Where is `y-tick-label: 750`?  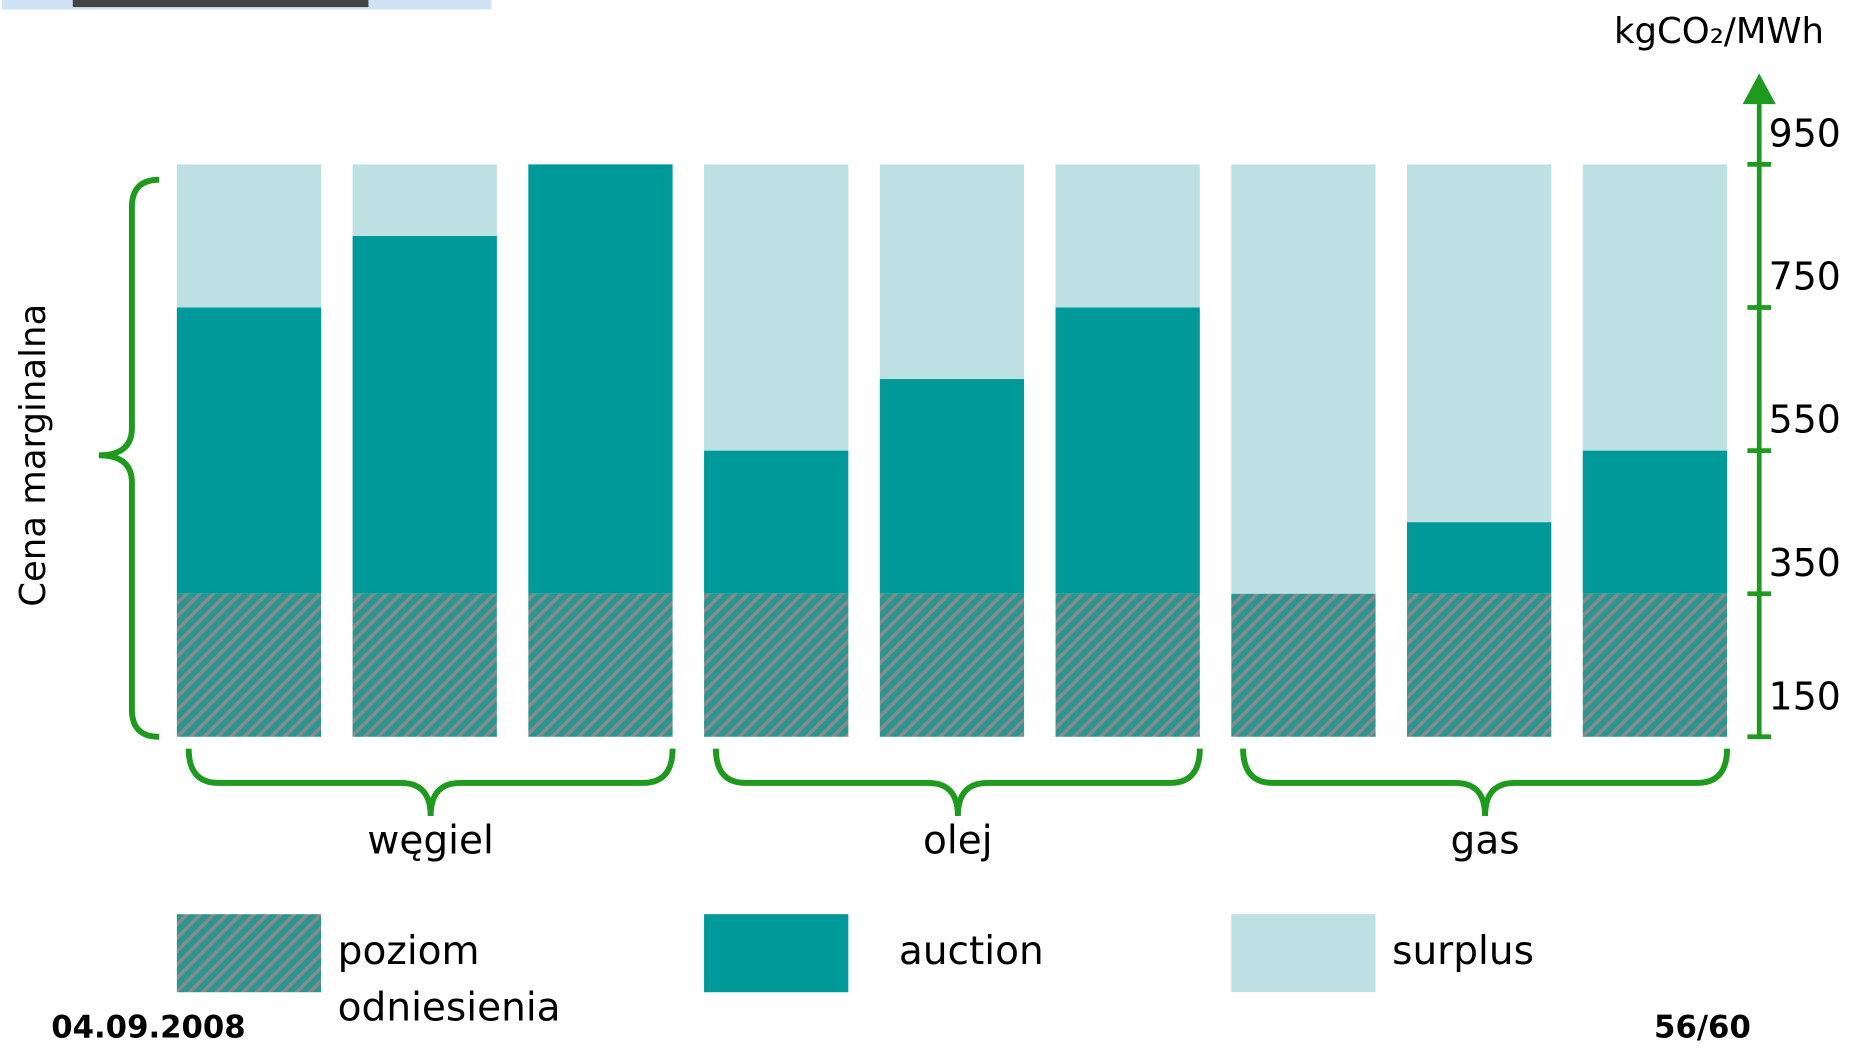
y-tick-label: 750 is located at coordinates (1805, 277).